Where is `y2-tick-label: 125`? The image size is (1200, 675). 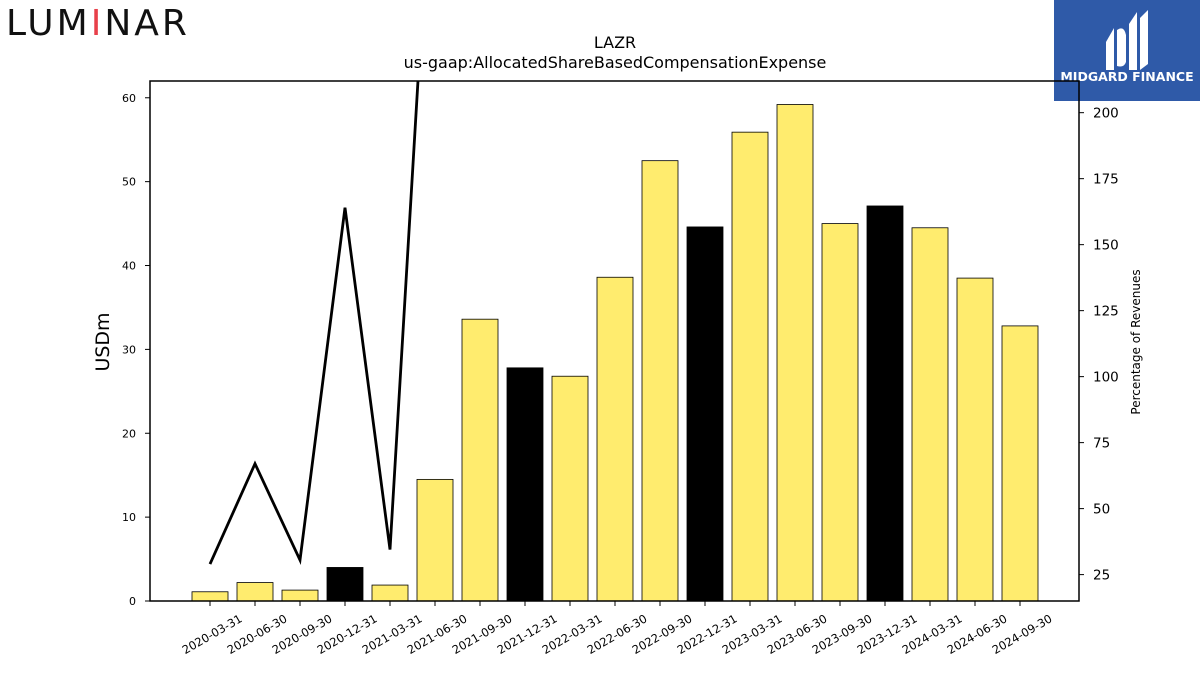
y2-tick-label: 125 is located at coordinates (1106, 312).